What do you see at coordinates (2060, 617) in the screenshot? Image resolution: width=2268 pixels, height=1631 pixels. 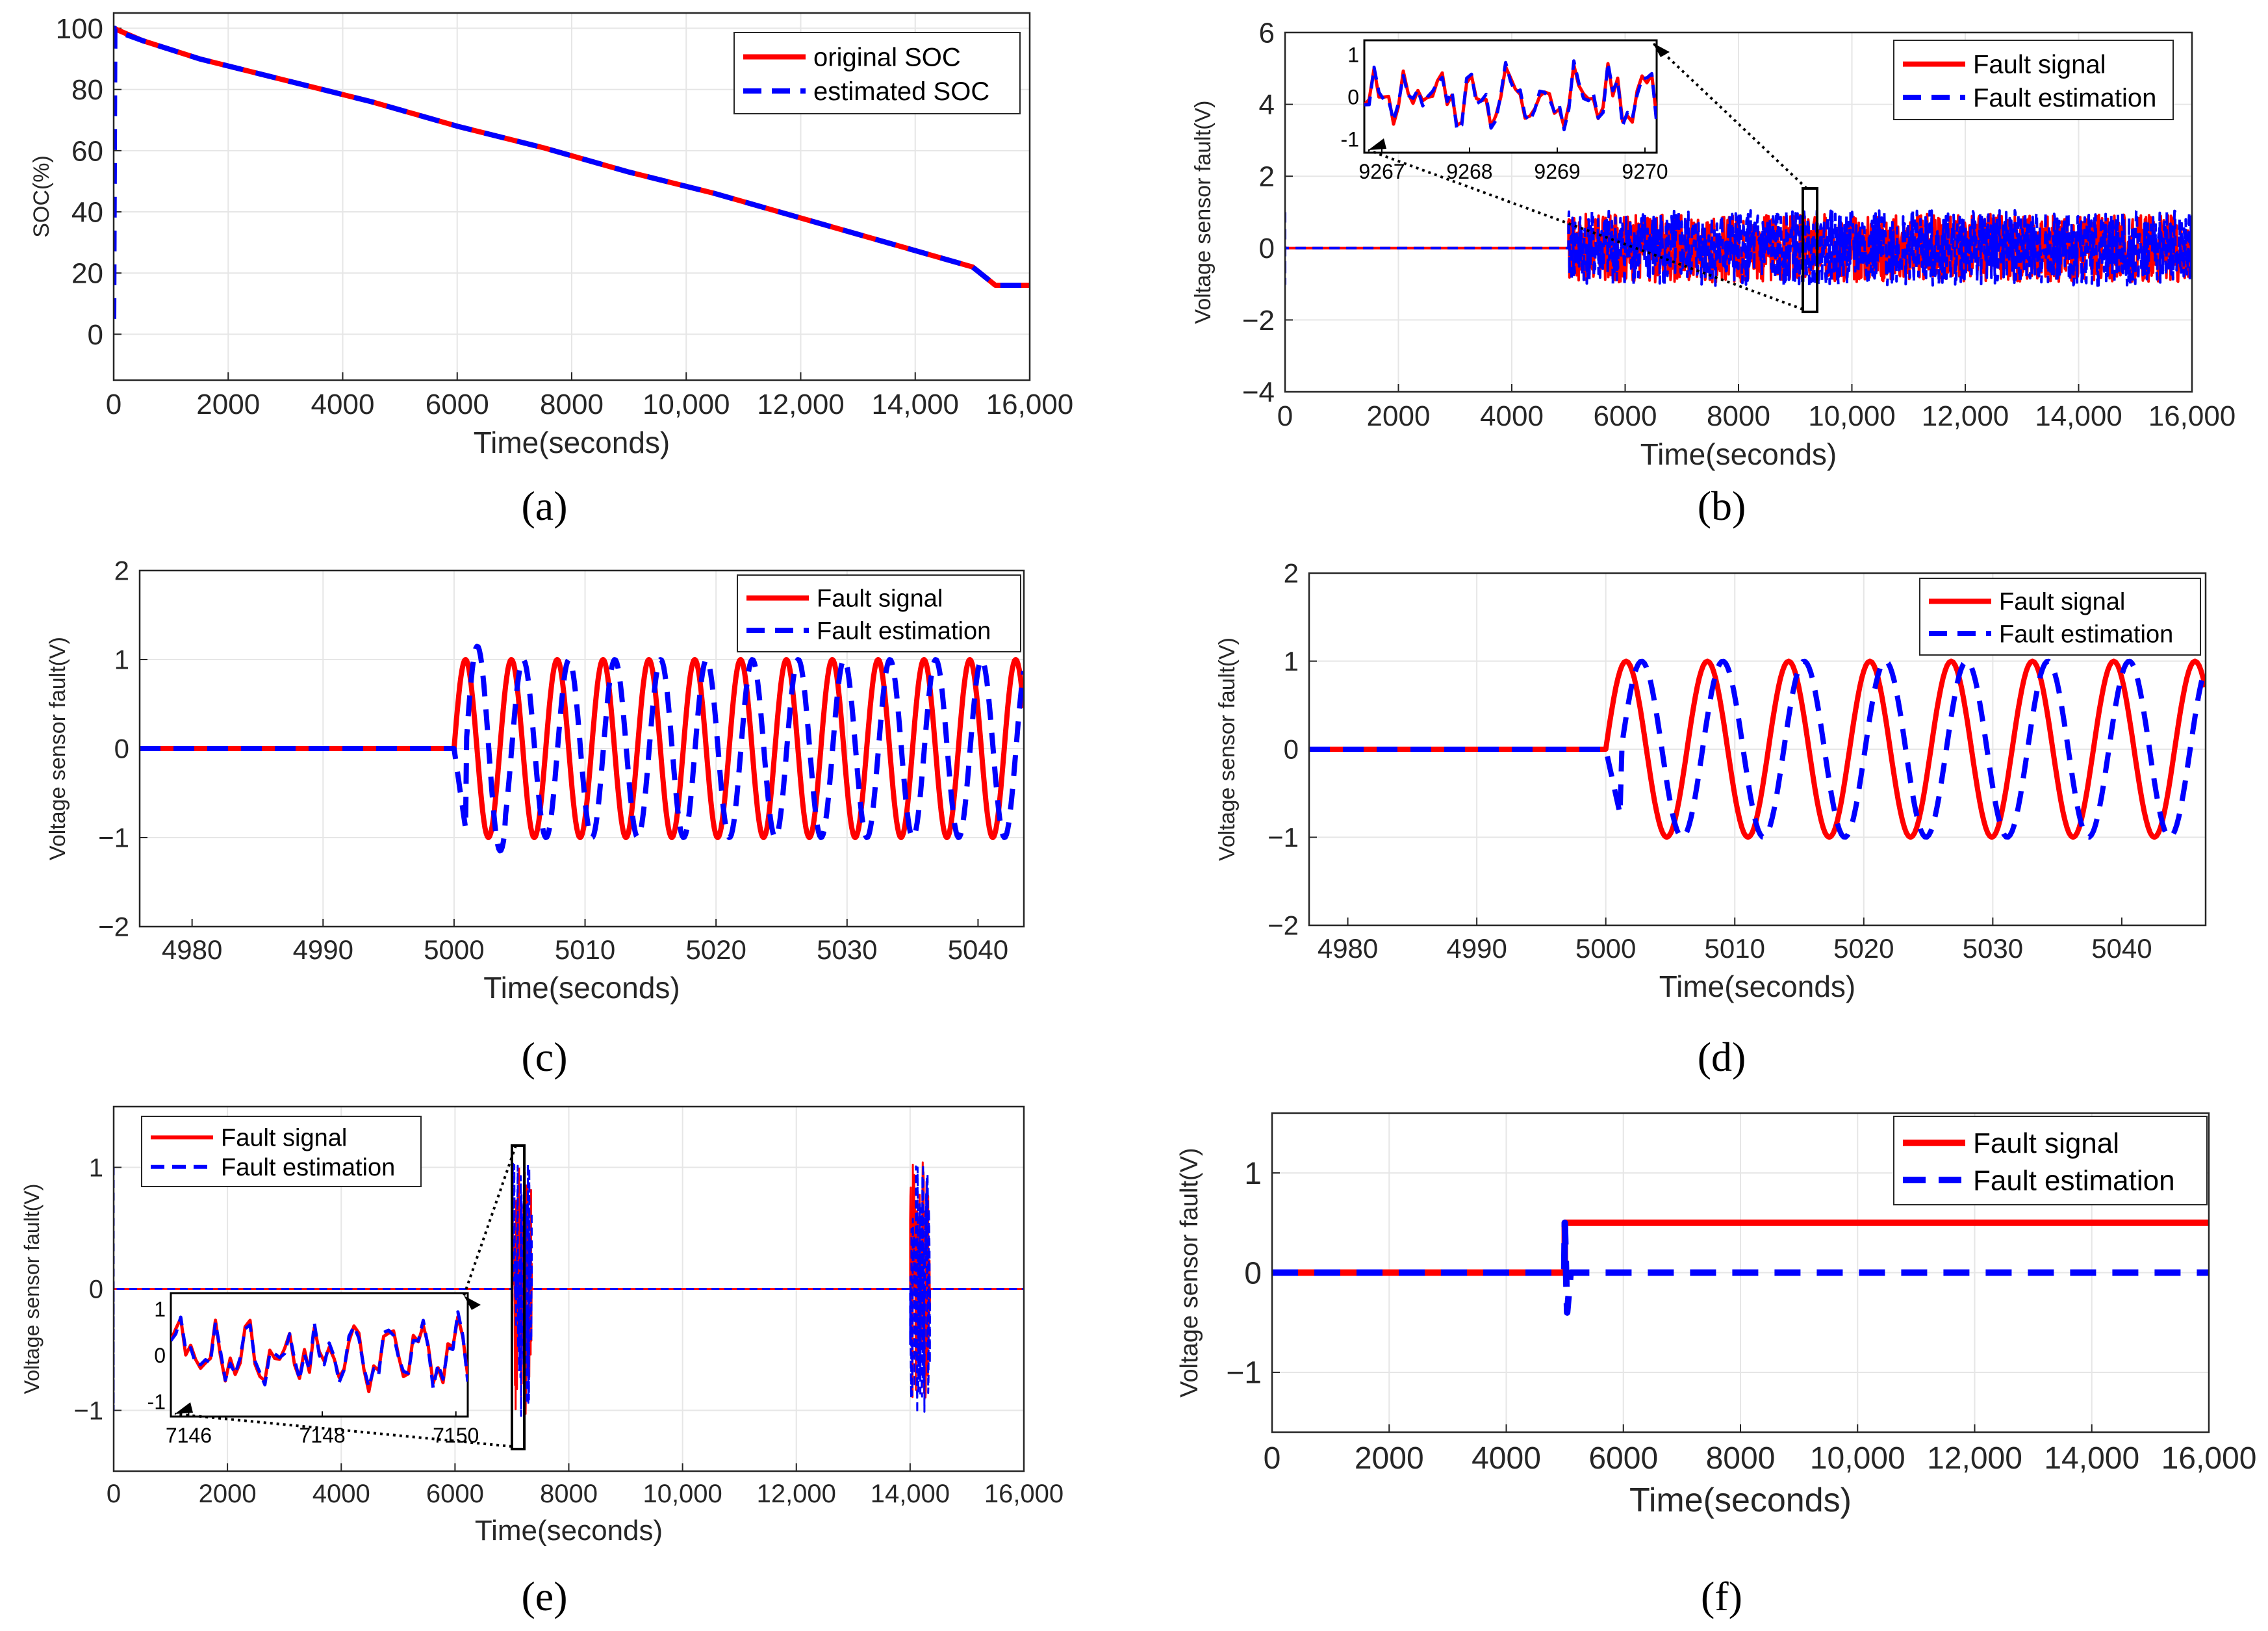 I see `legend: Fault signal Fault estimation` at bounding box center [2060, 617].